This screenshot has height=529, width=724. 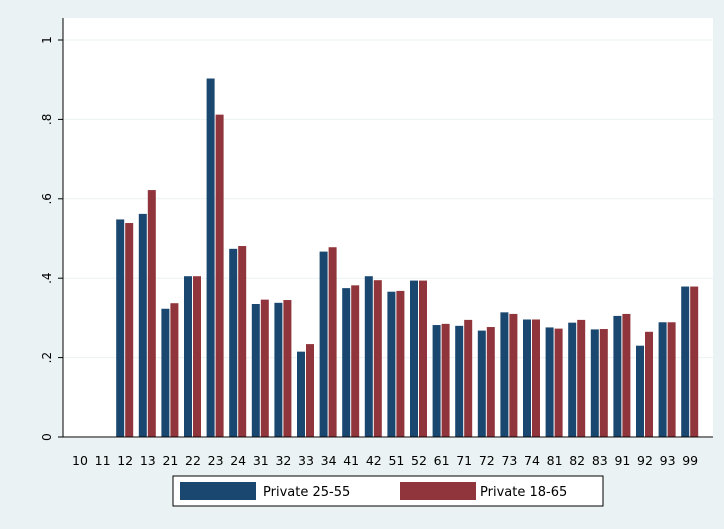 What do you see at coordinates (645, 460) in the screenshot?
I see `x-tick-label: 92` at bounding box center [645, 460].